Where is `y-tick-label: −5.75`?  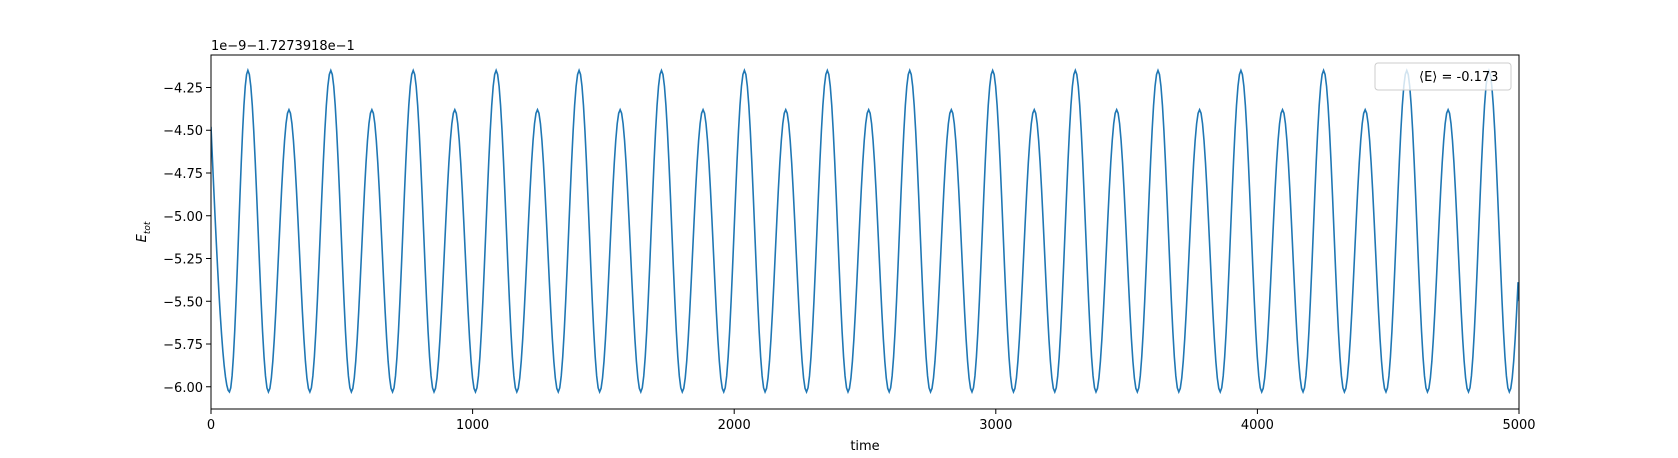 y-tick-label: −5.75 is located at coordinates (183, 345).